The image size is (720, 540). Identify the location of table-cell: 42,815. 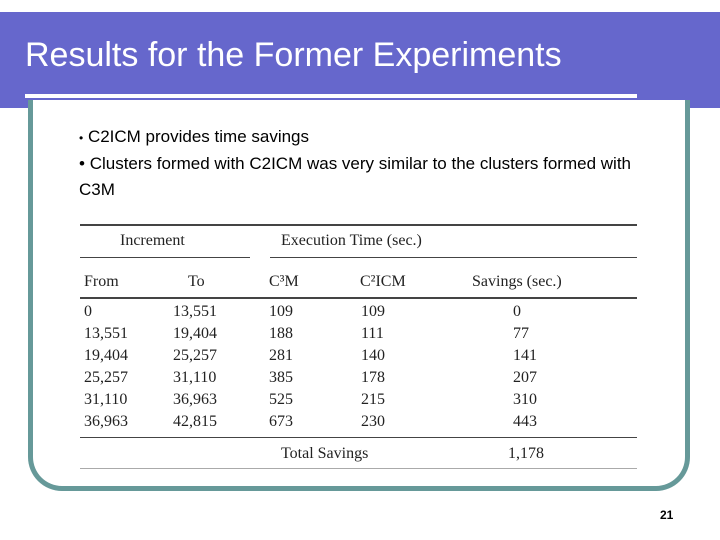
(195, 421).